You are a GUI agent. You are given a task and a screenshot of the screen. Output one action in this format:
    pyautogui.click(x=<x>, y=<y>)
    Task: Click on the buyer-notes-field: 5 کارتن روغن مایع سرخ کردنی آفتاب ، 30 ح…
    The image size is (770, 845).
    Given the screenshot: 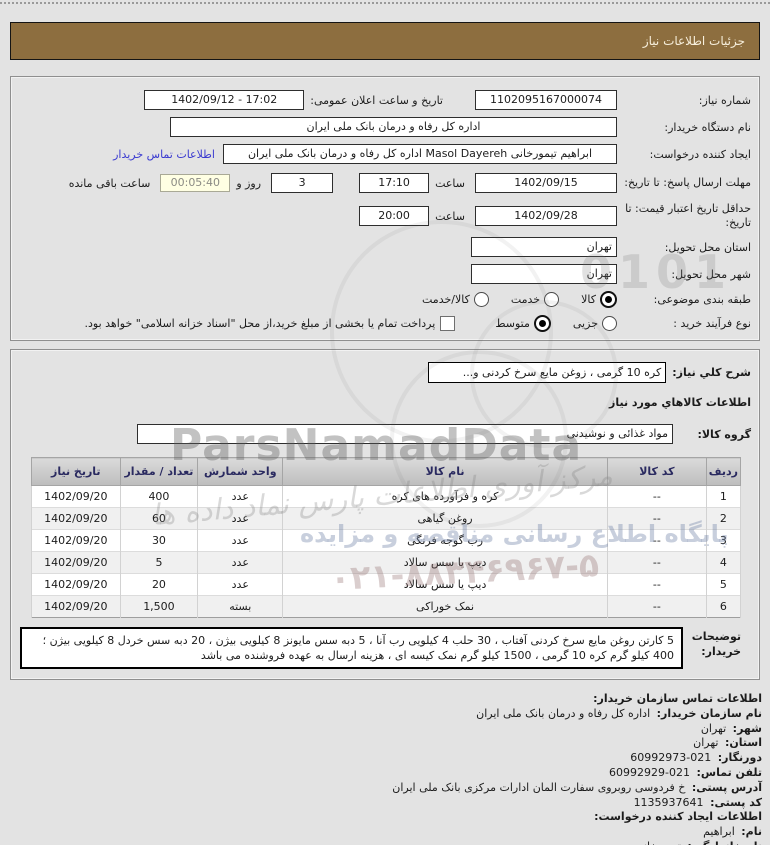 What is the action you would take?
    pyautogui.click(x=351, y=648)
    